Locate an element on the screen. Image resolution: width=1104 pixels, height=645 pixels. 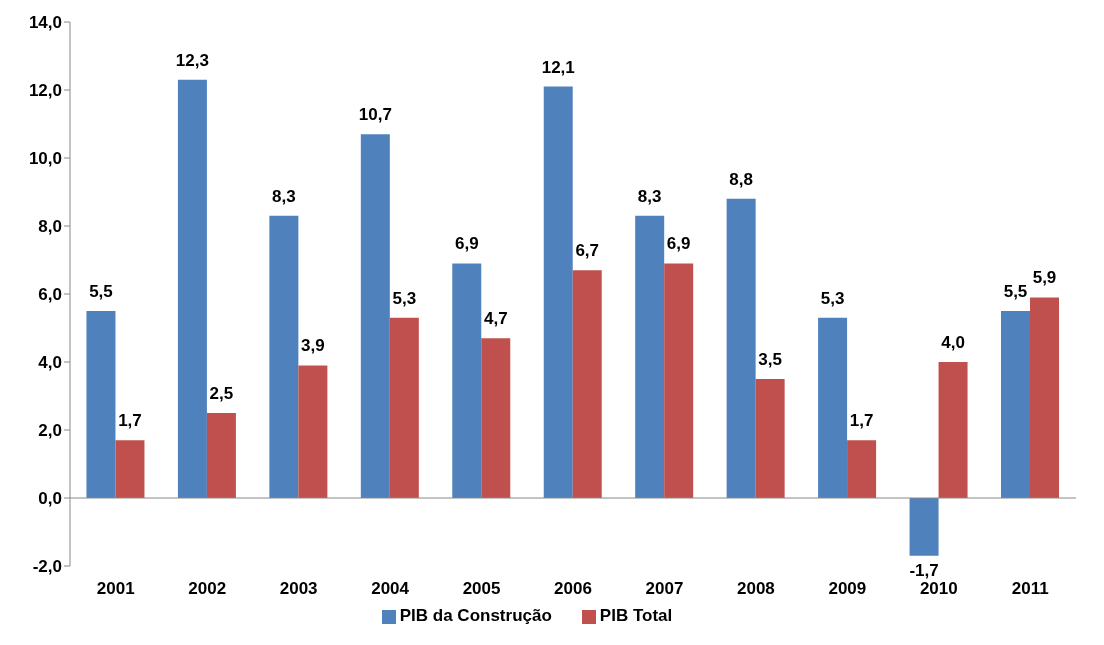
y-tick-label: 2,0 is located at coordinates (50, 431).